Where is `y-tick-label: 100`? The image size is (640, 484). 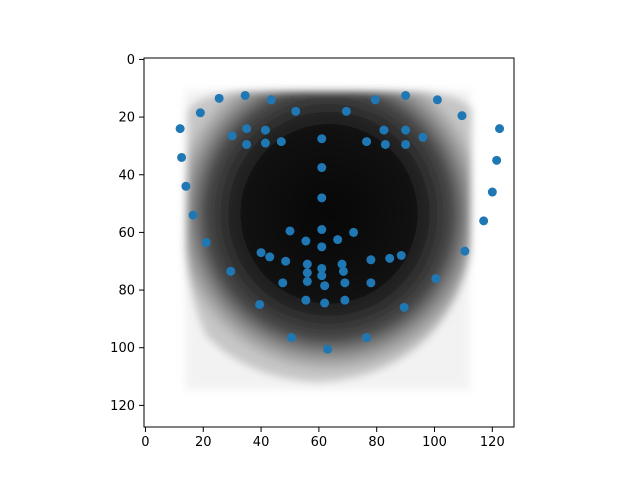 y-tick-label: 100 is located at coordinates (122, 348).